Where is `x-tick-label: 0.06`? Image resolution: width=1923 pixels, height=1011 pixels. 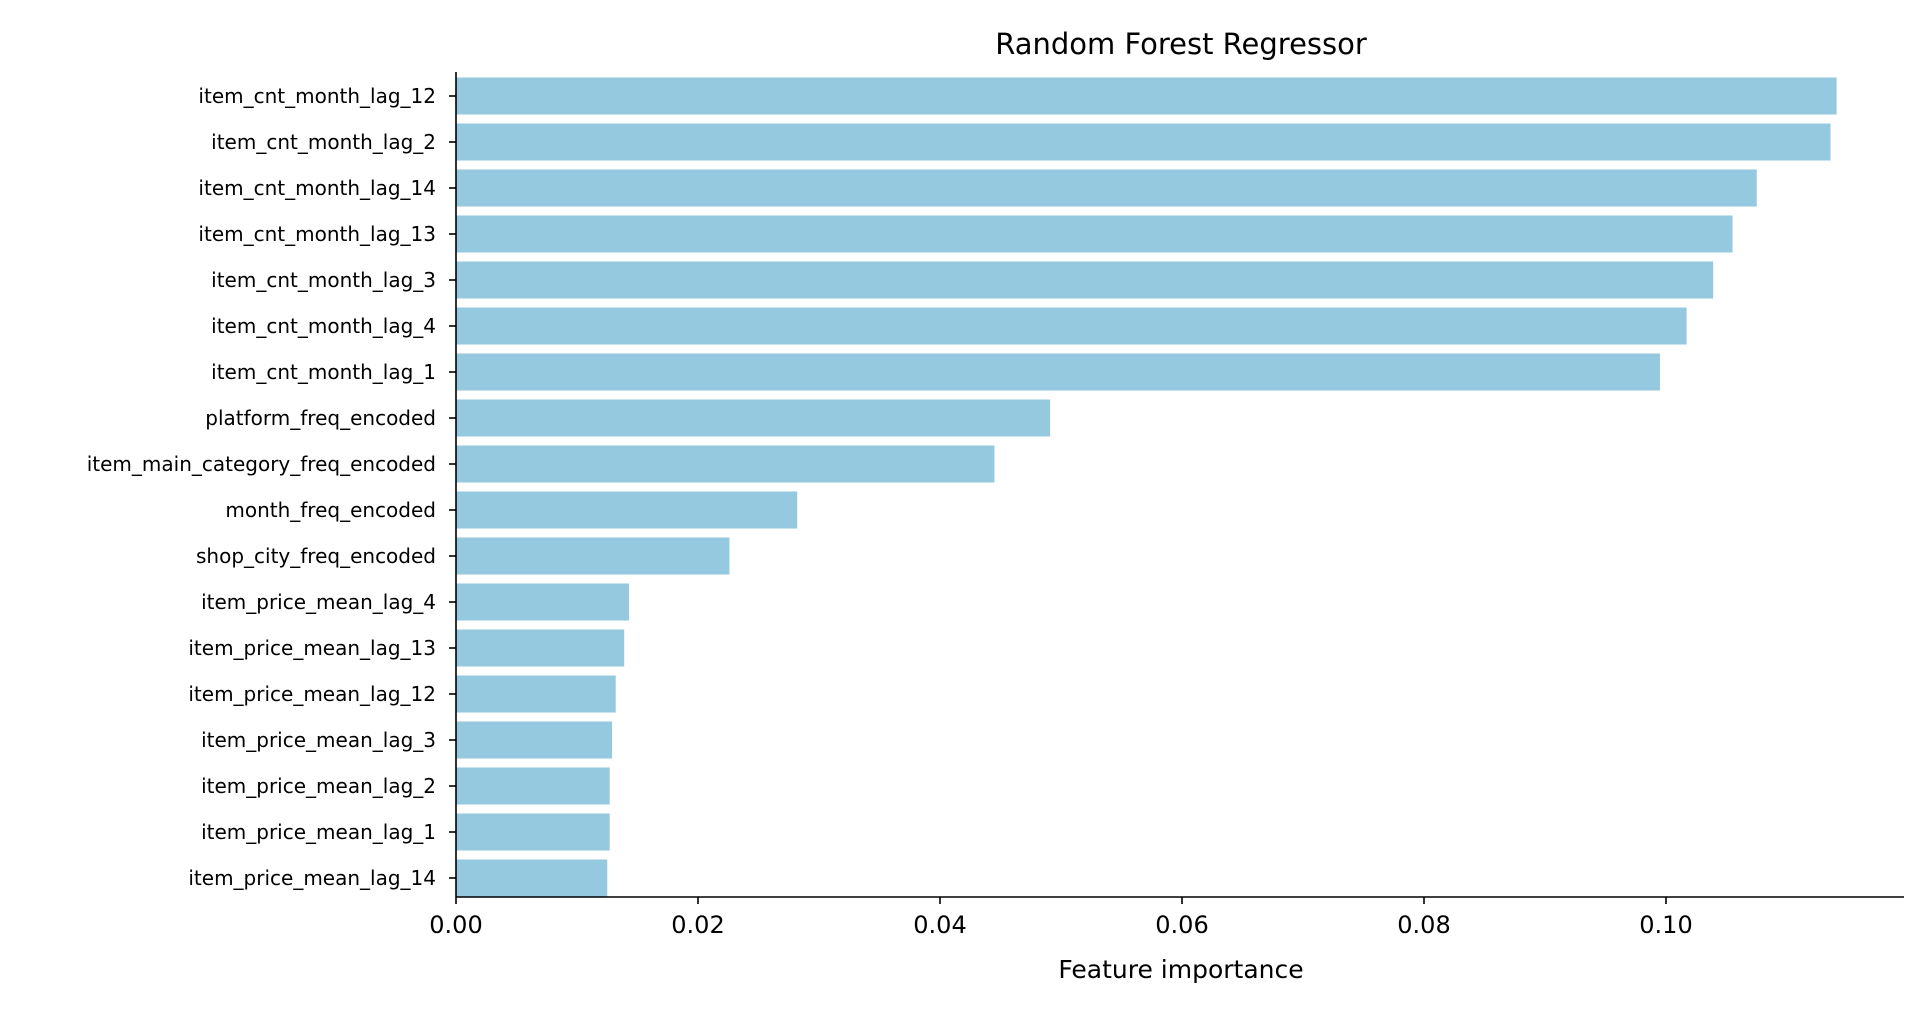
x-tick-label: 0.06 is located at coordinates (1181, 925).